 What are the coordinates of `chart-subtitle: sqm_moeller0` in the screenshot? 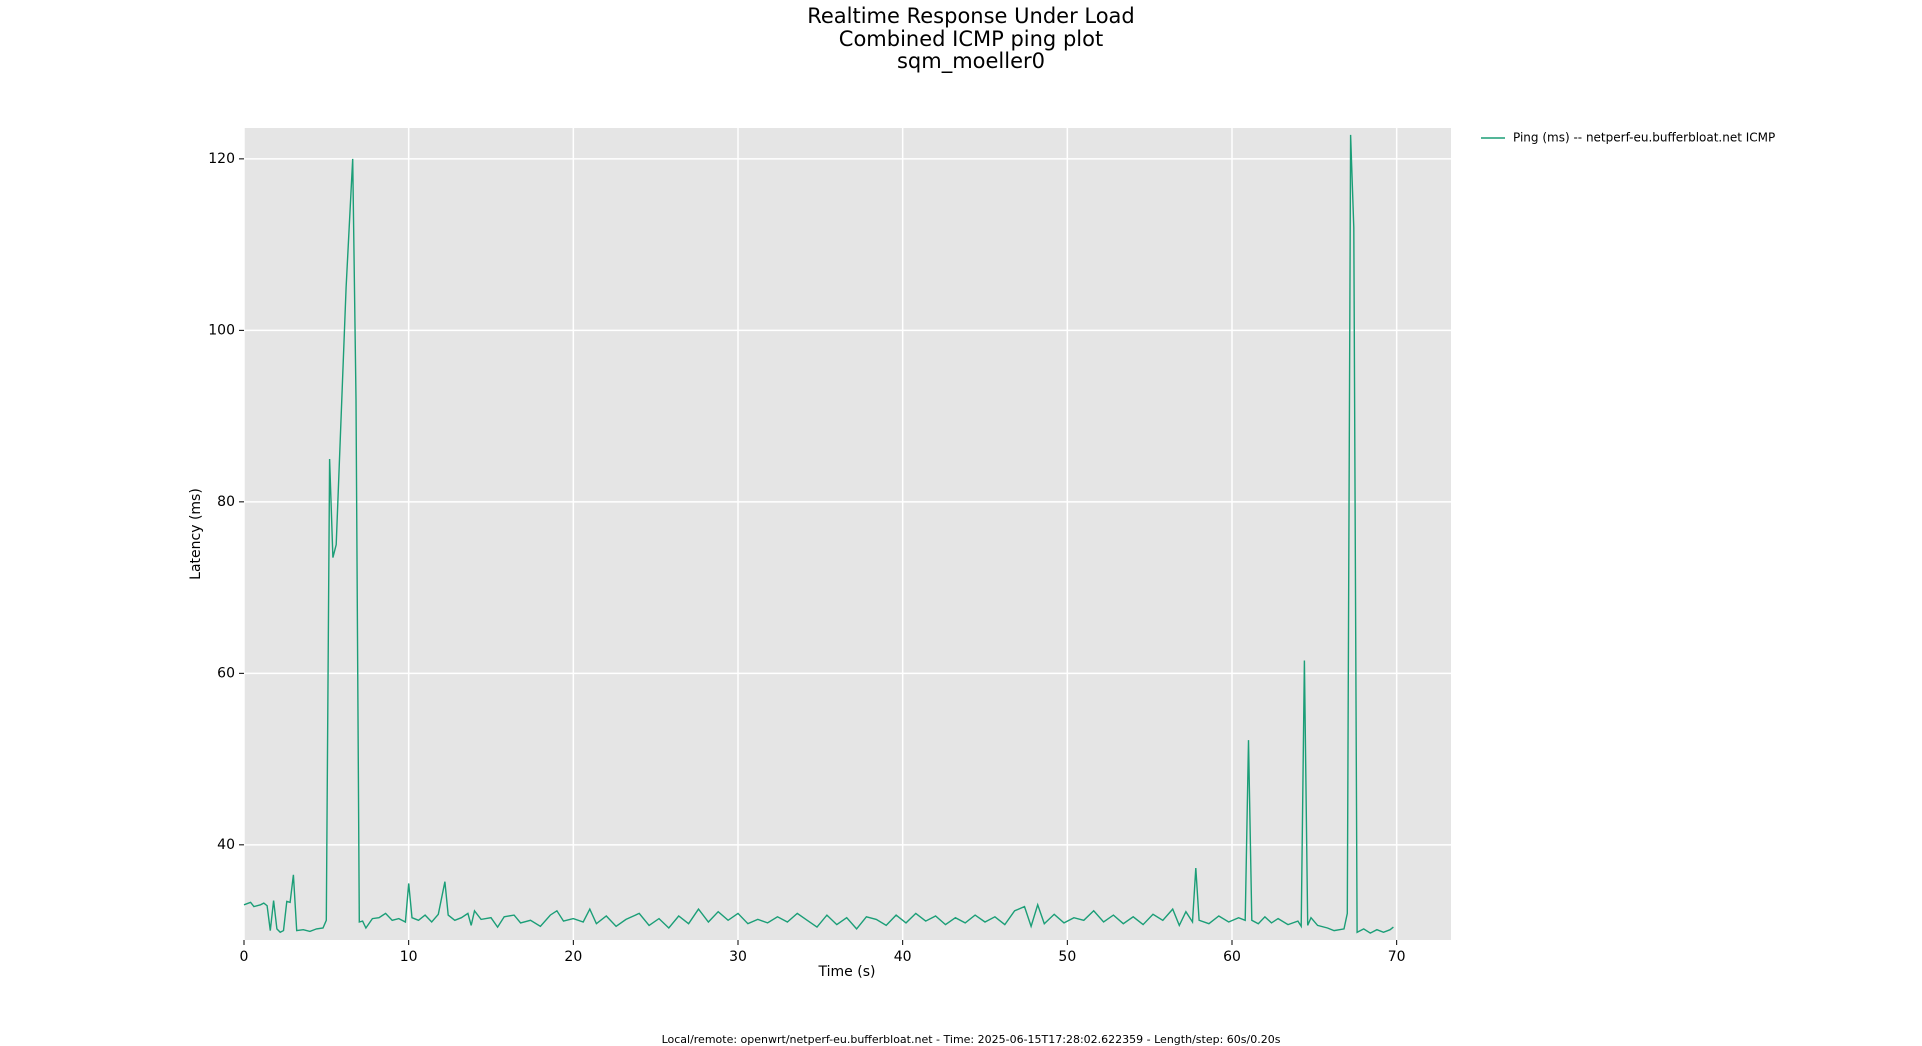 It's located at (971, 61).